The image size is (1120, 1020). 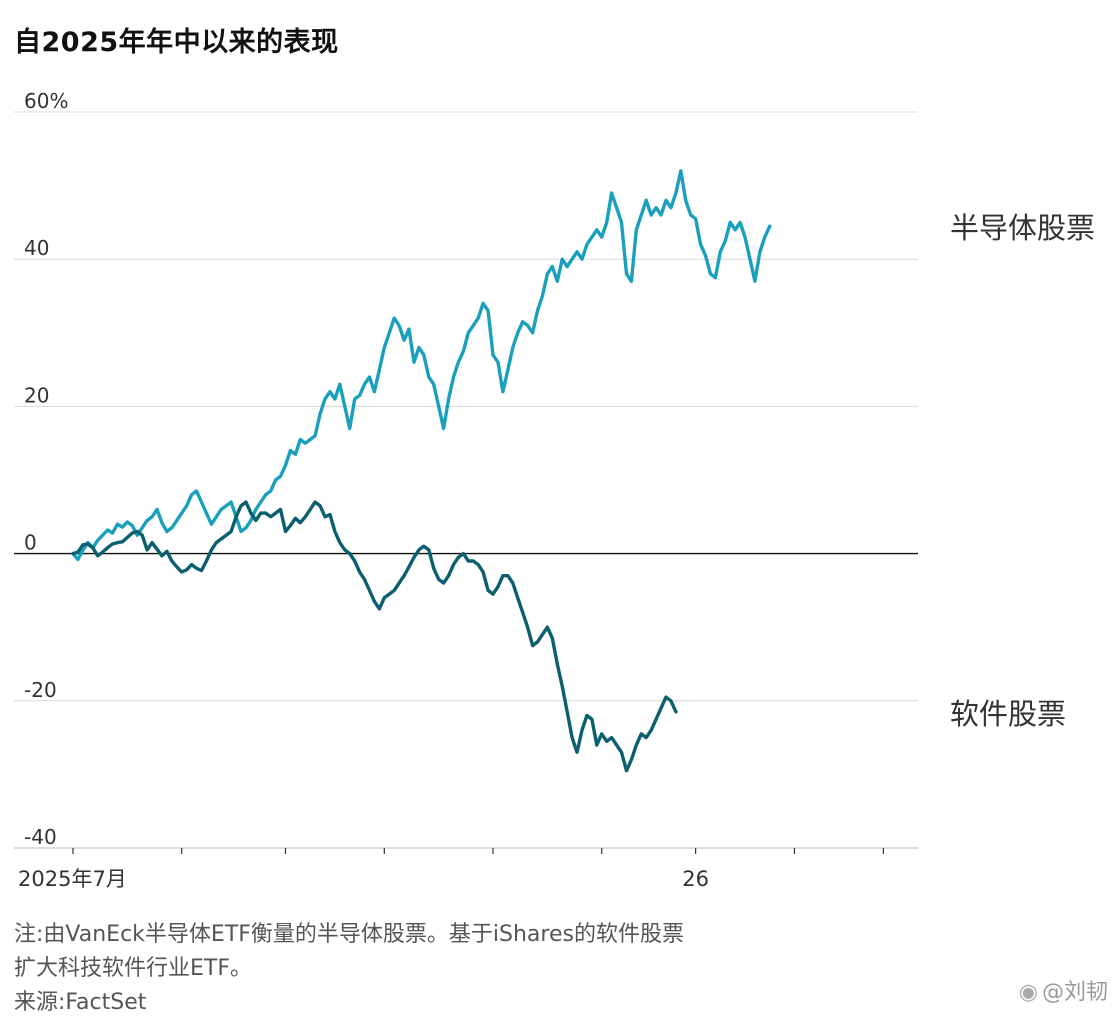 What do you see at coordinates (40, 837) in the screenshot?
I see `y-tick-label: -40` at bounding box center [40, 837].